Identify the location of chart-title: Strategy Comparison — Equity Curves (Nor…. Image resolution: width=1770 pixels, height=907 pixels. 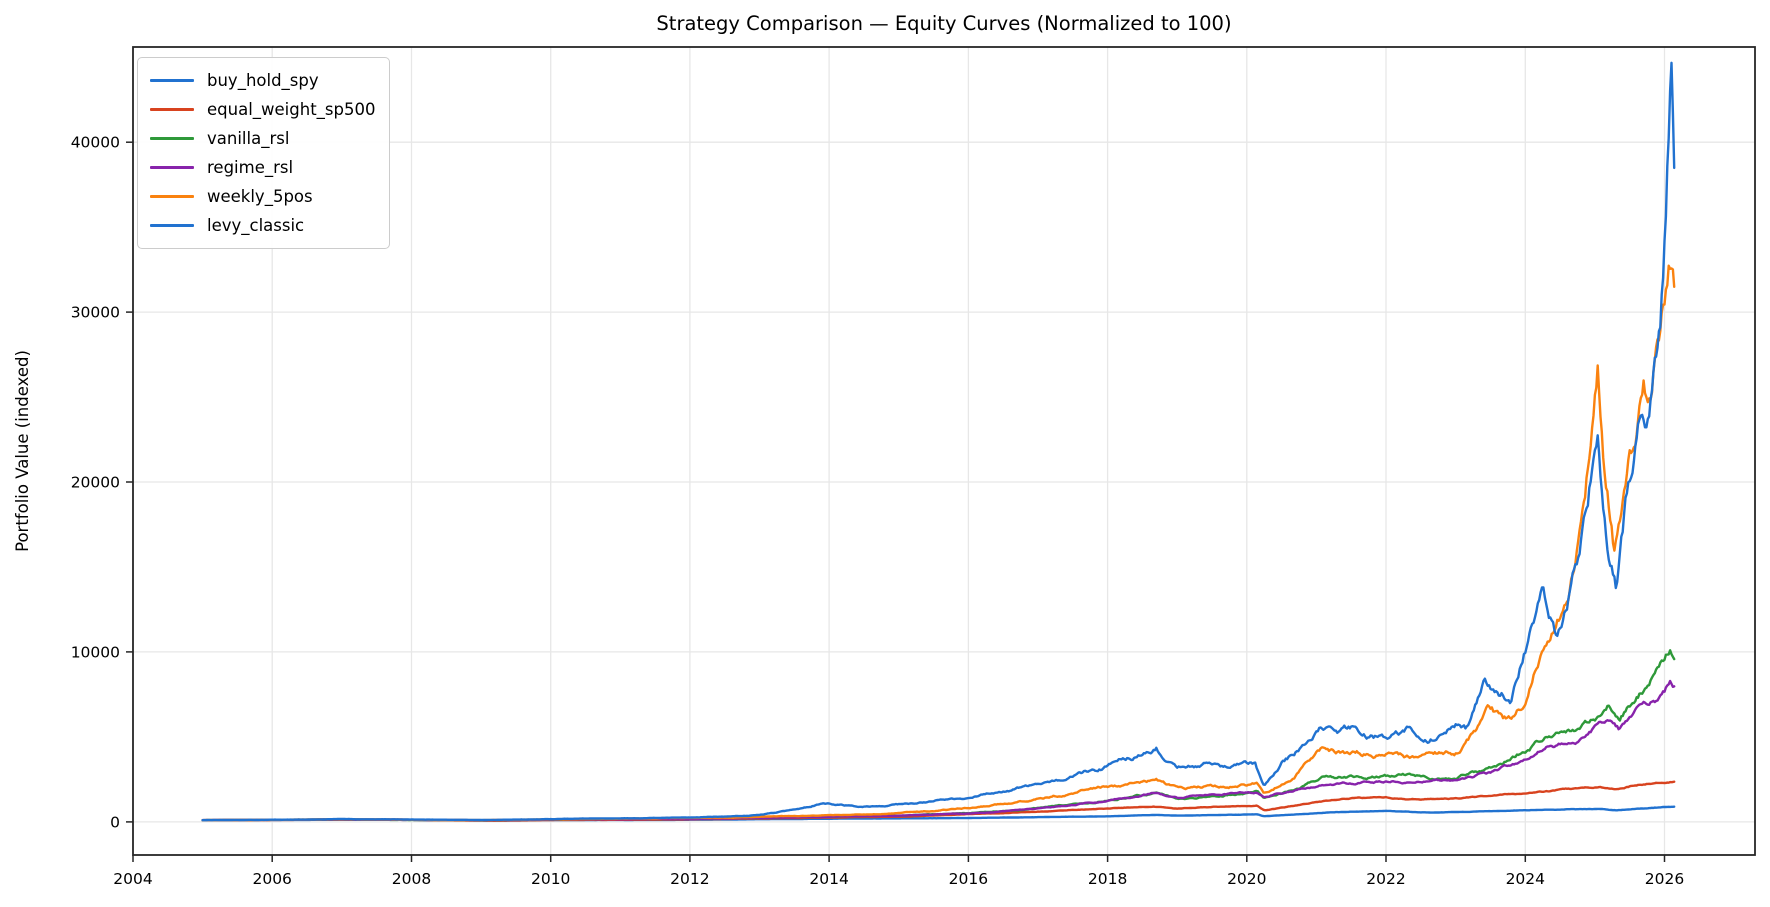
(943, 23).